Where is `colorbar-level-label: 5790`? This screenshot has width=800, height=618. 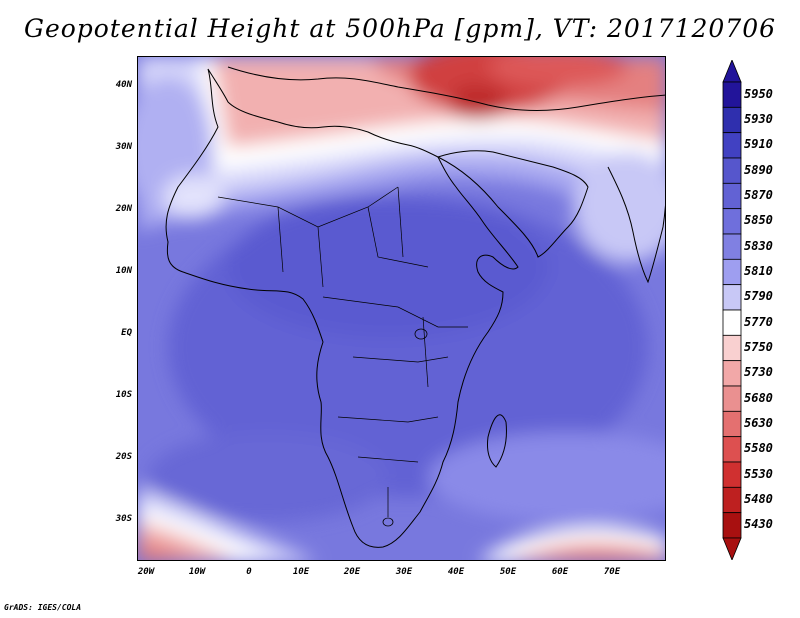 colorbar-level-label: 5790 is located at coordinates (758, 296).